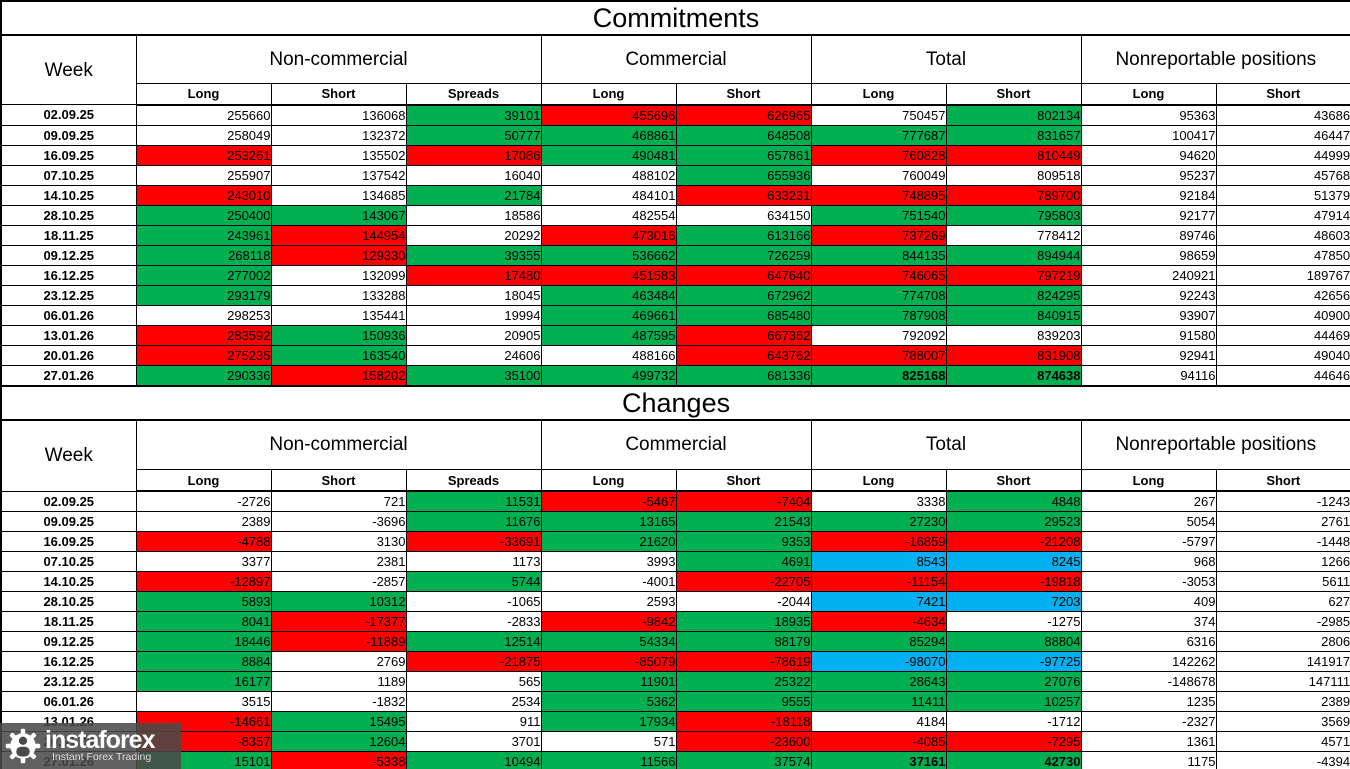 This screenshot has height=769, width=1350. What do you see at coordinates (68, 275) in the screenshot?
I see `week-cell: 16.12.25` at bounding box center [68, 275].